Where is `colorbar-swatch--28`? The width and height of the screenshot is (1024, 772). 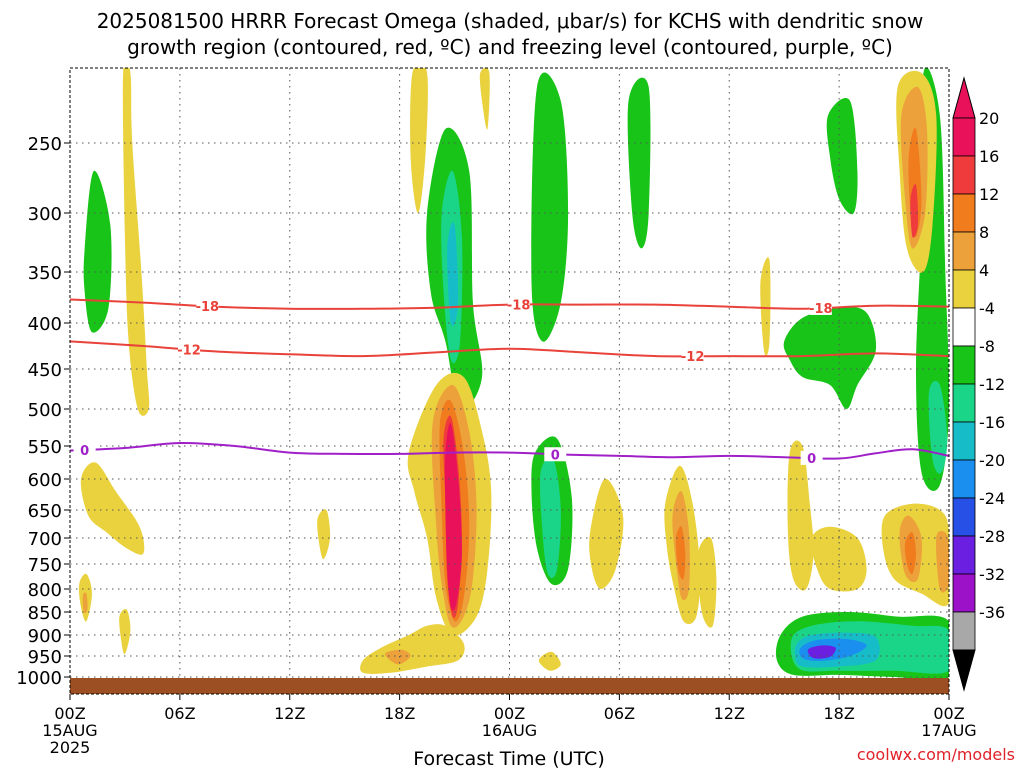 colorbar-swatch--28 is located at coordinates (964, 555).